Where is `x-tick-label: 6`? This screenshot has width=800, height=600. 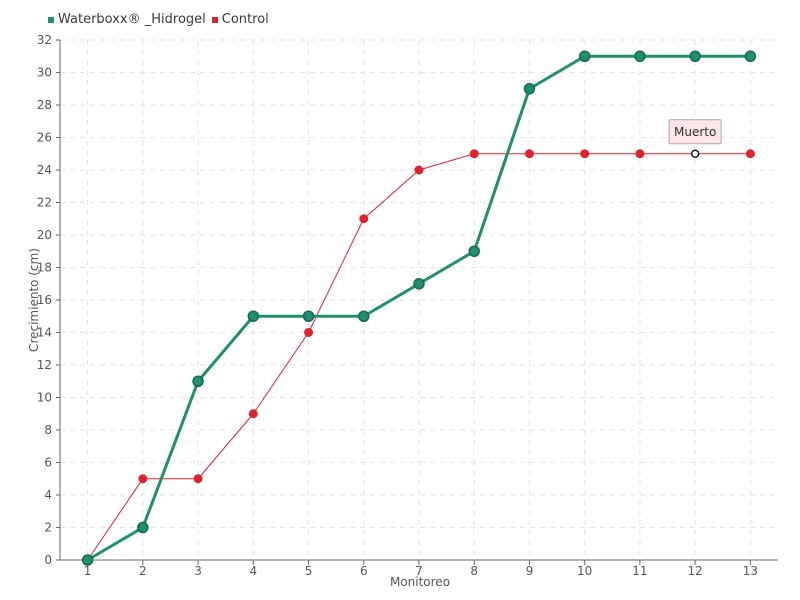
x-tick-label: 6 is located at coordinates (364, 571).